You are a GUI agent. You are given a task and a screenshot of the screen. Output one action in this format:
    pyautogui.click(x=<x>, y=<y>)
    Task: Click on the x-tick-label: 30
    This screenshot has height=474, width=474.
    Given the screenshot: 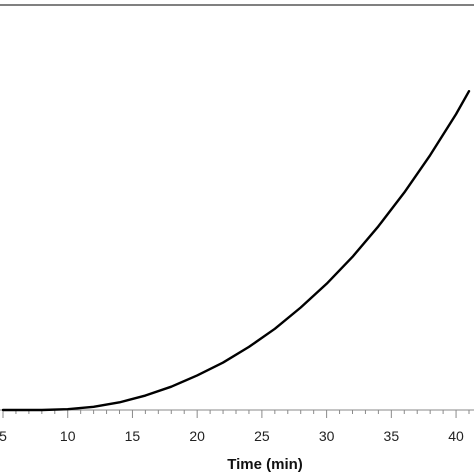 What is the action you would take?
    pyautogui.click(x=327, y=436)
    